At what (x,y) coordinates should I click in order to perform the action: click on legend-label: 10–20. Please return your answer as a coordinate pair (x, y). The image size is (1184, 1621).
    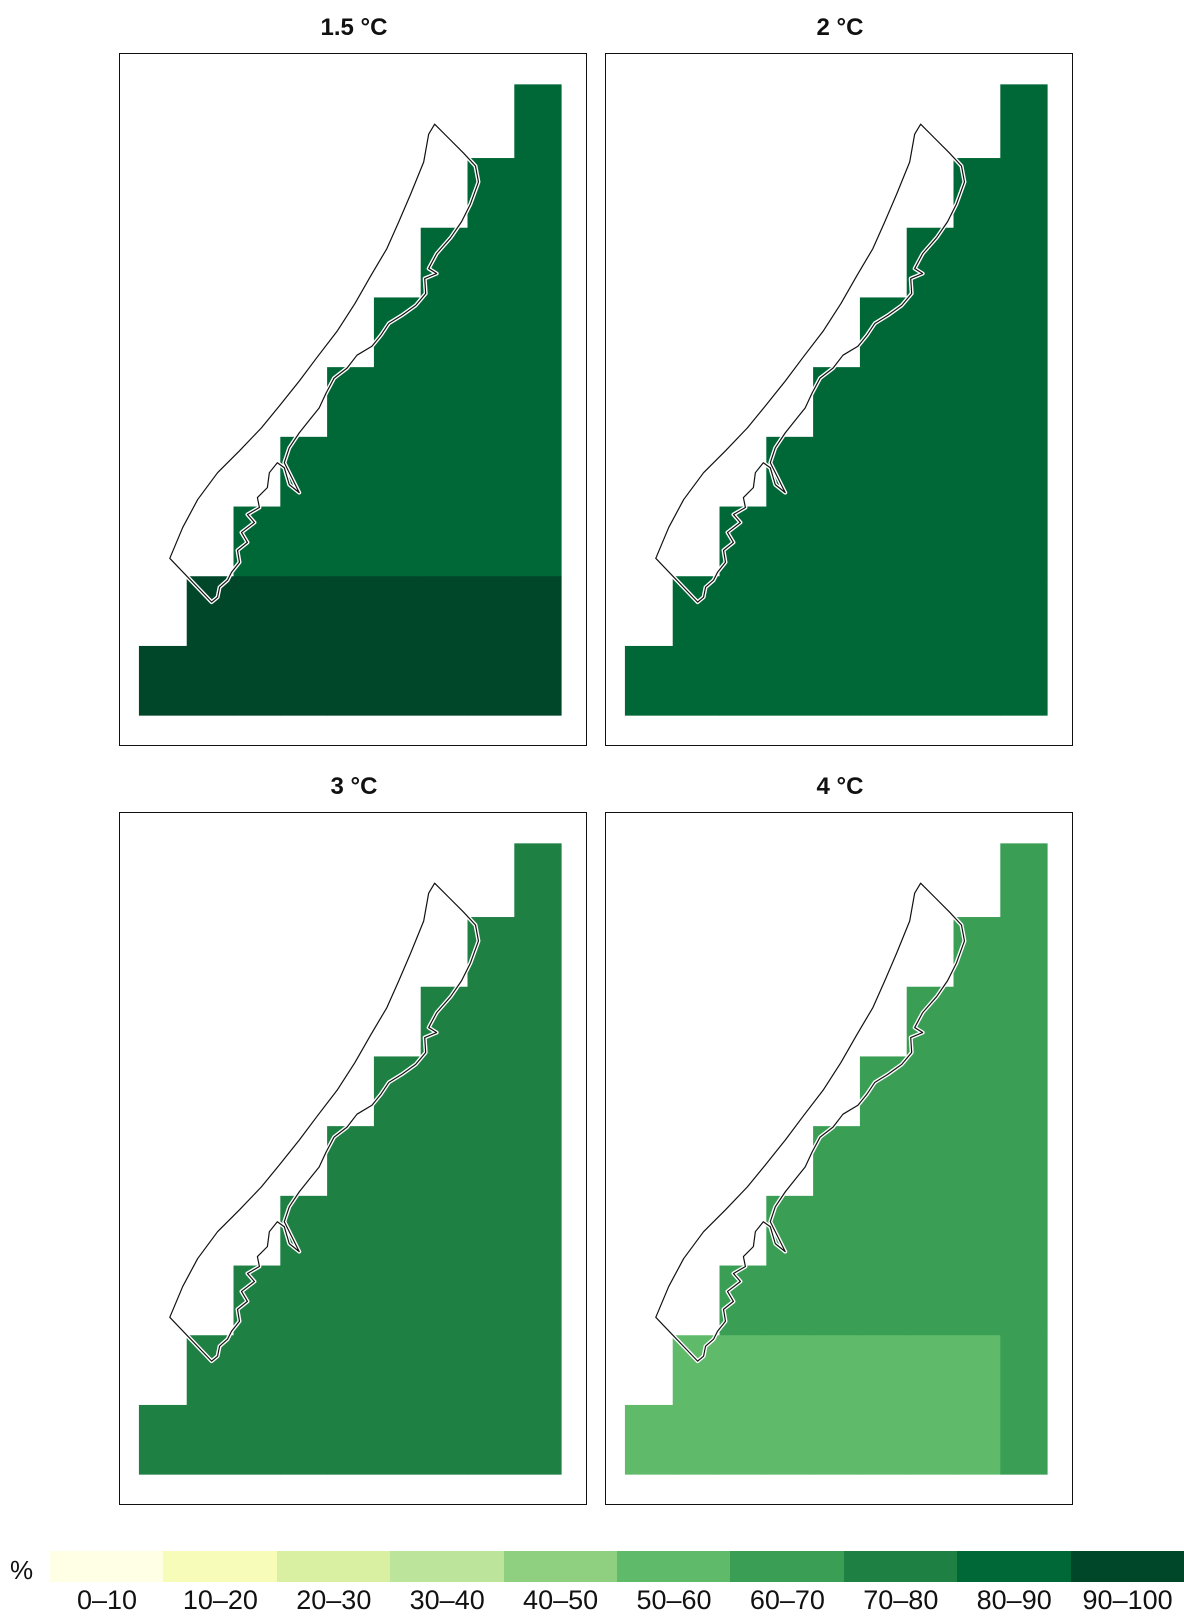
    Looking at the image, I should click on (220, 1600).